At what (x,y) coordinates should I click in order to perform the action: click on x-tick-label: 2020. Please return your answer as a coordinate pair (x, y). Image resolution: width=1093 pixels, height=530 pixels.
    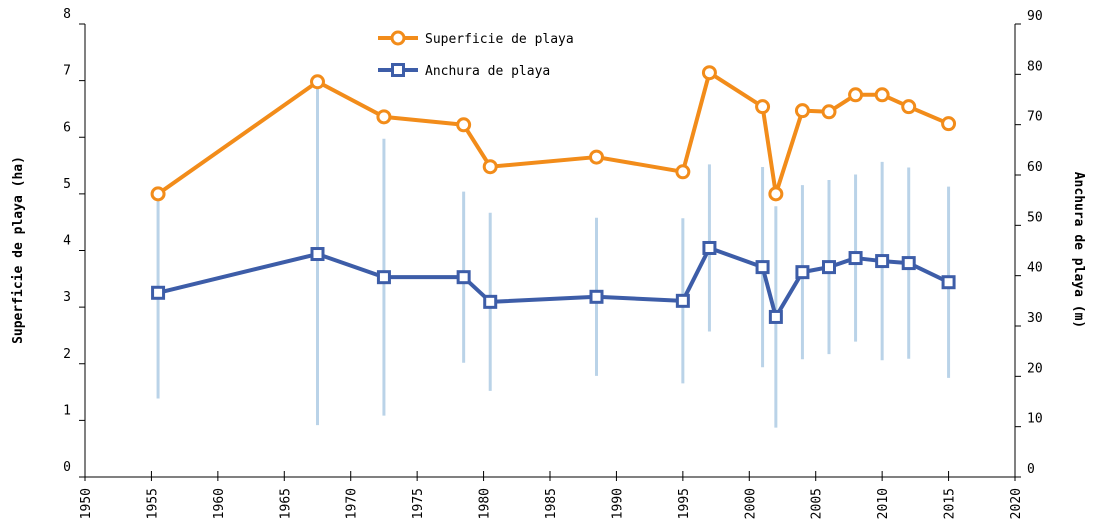
    Looking at the image, I should click on (1016, 503).